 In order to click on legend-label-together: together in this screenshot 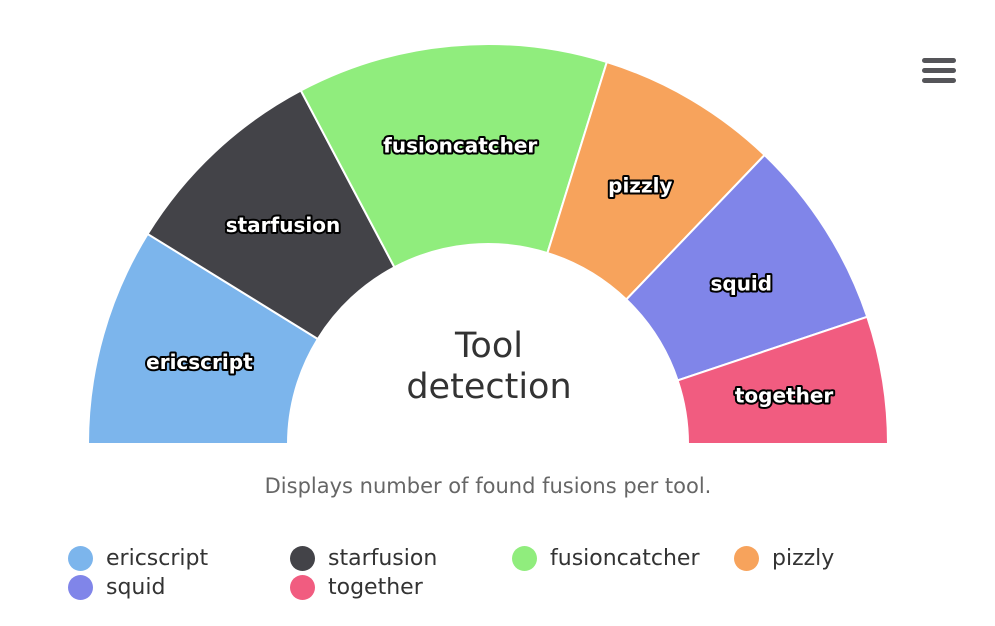, I will do `click(375, 587)`.